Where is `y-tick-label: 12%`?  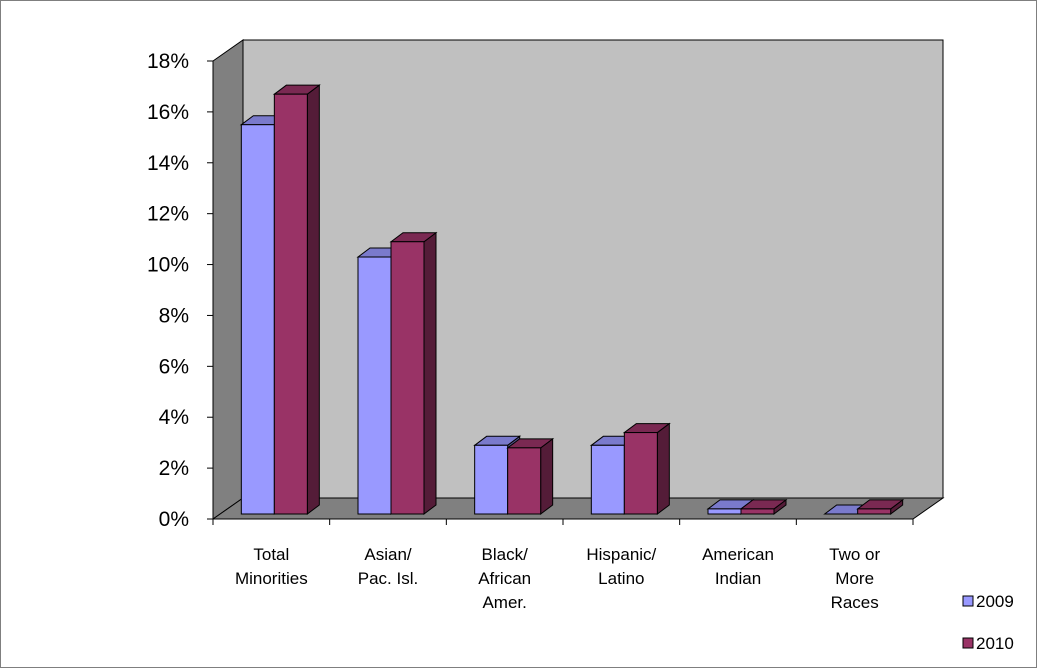
y-tick-label: 12% is located at coordinates (168, 214).